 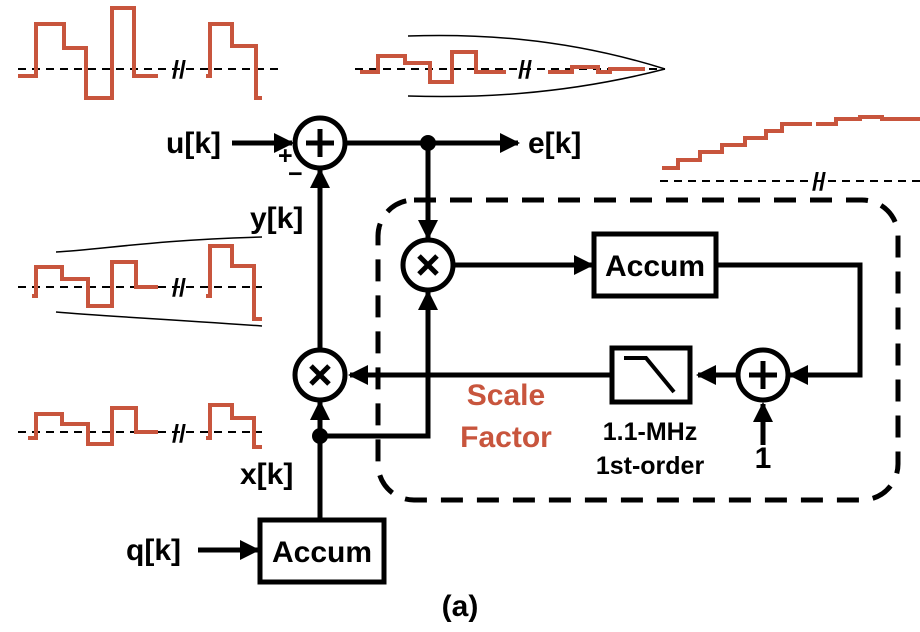 What do you see at coordinates (295, 174) in the screenshot?
I see `adder-minus-sign: −` at bounding box center [295, 174].